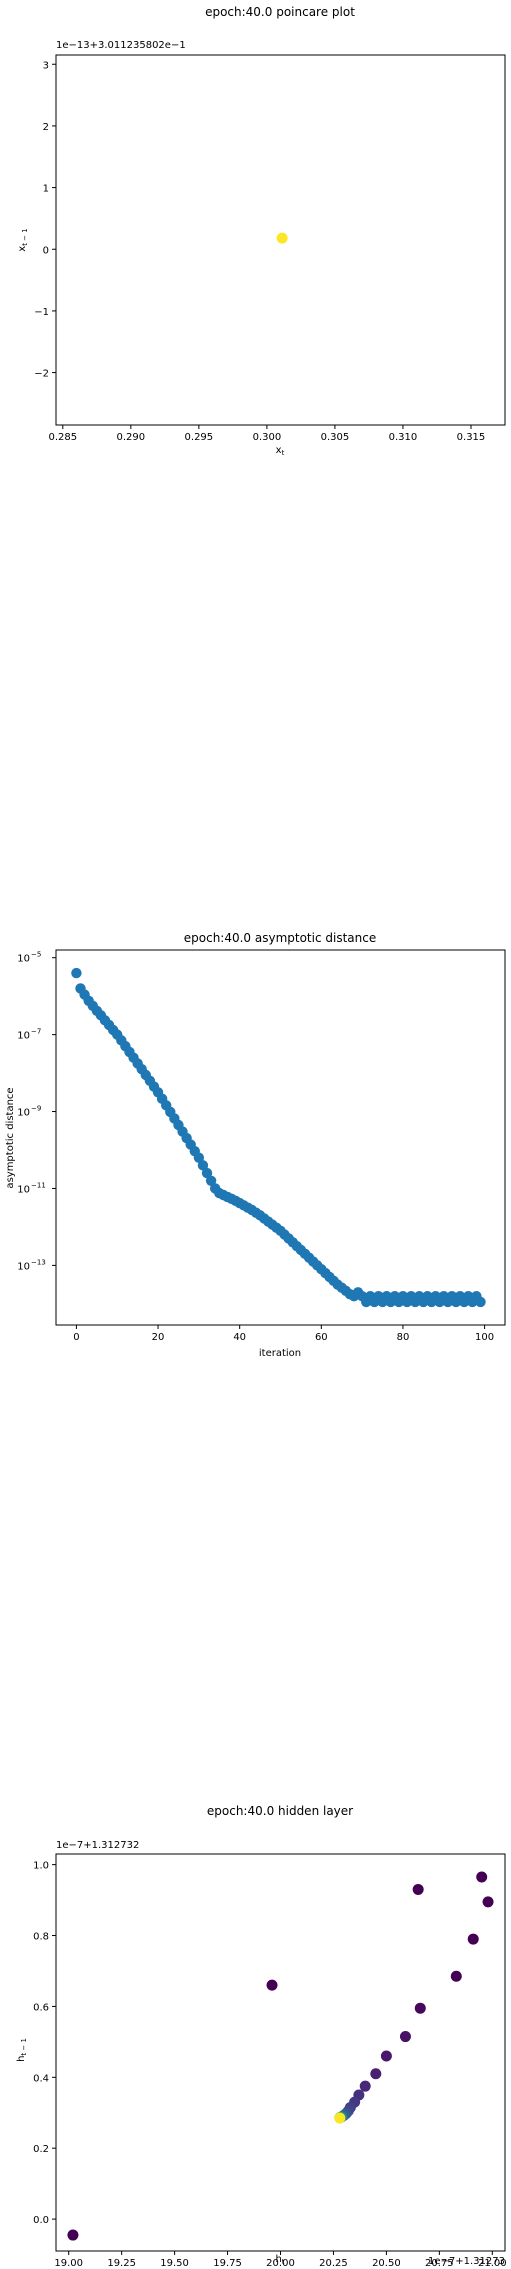  Describe the element at coordinates (280, 938) in the screenshot. I see `chart-2-title: epoch:40.0 asymptotic distance` at that location.